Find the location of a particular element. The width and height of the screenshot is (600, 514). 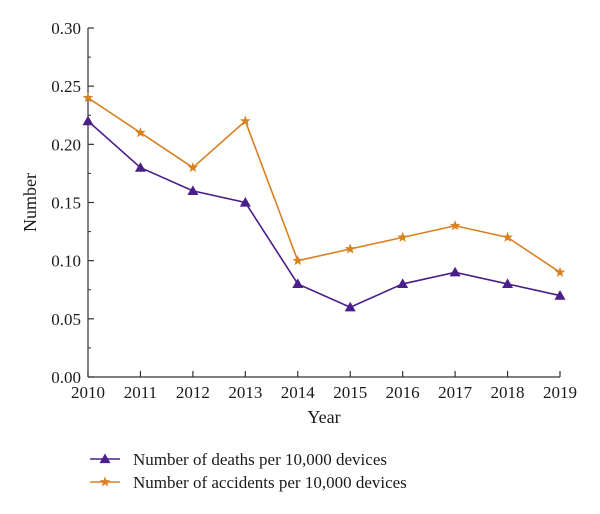

legend-item: Number of deaths per 10,000 devices is located at coordinates (238, 459).